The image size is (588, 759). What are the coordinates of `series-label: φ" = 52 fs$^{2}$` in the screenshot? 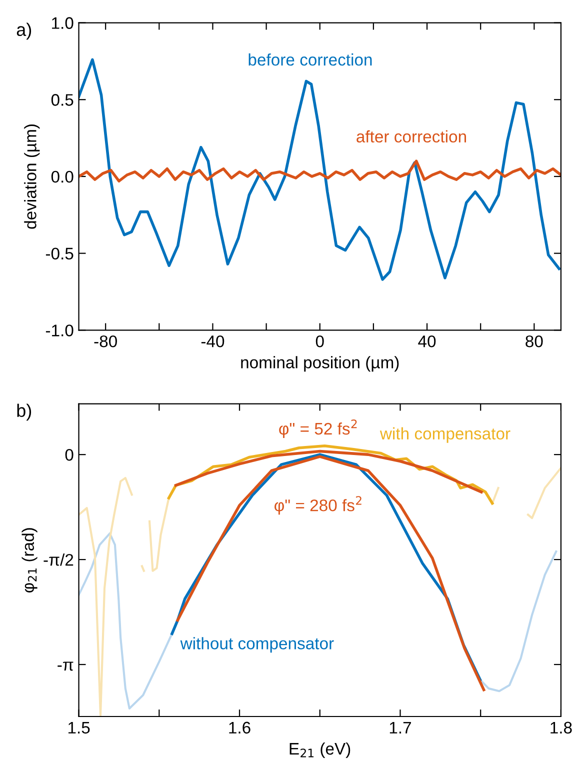 It's located at (318, 428).